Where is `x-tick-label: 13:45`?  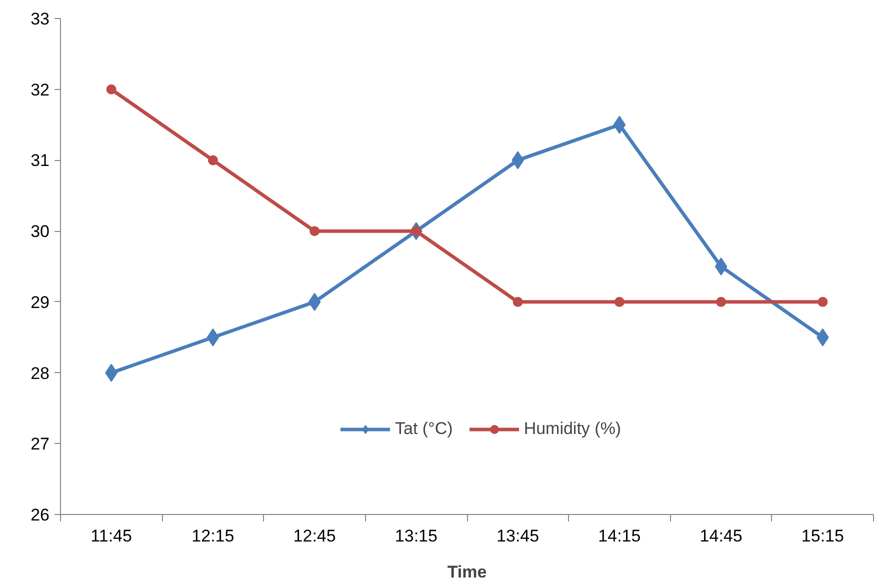 x-tick-label: 13:45 is located at coordinates (518, 536).